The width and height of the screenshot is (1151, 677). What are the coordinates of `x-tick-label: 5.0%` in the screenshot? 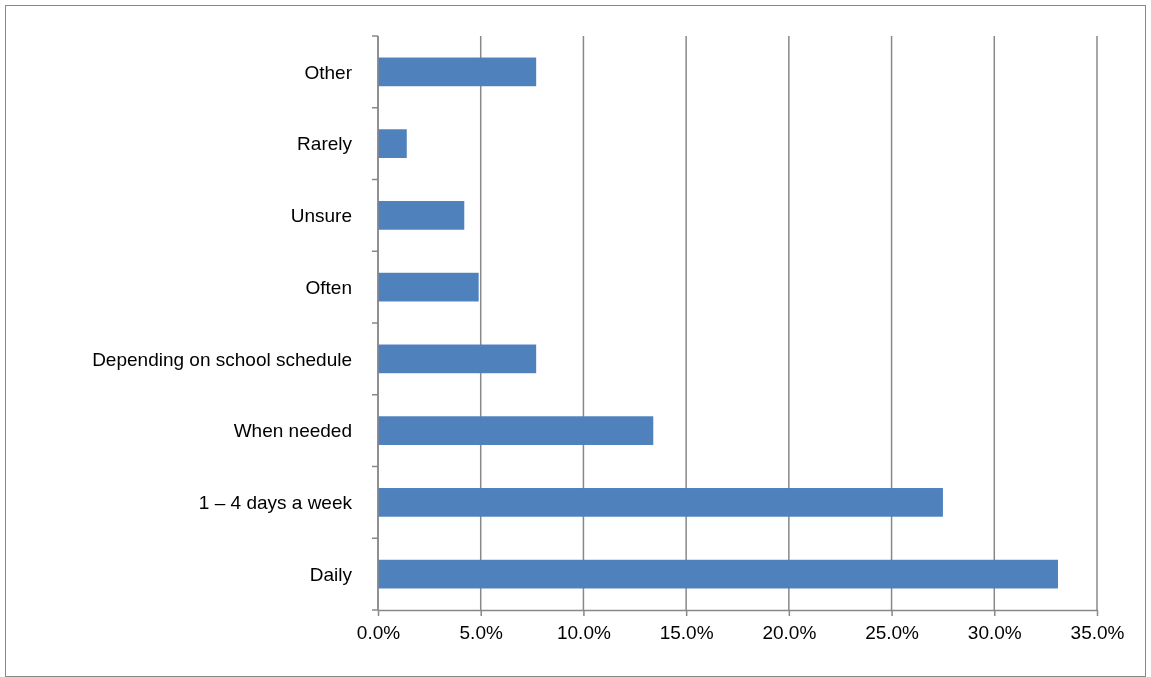 It's located at (481, 633).